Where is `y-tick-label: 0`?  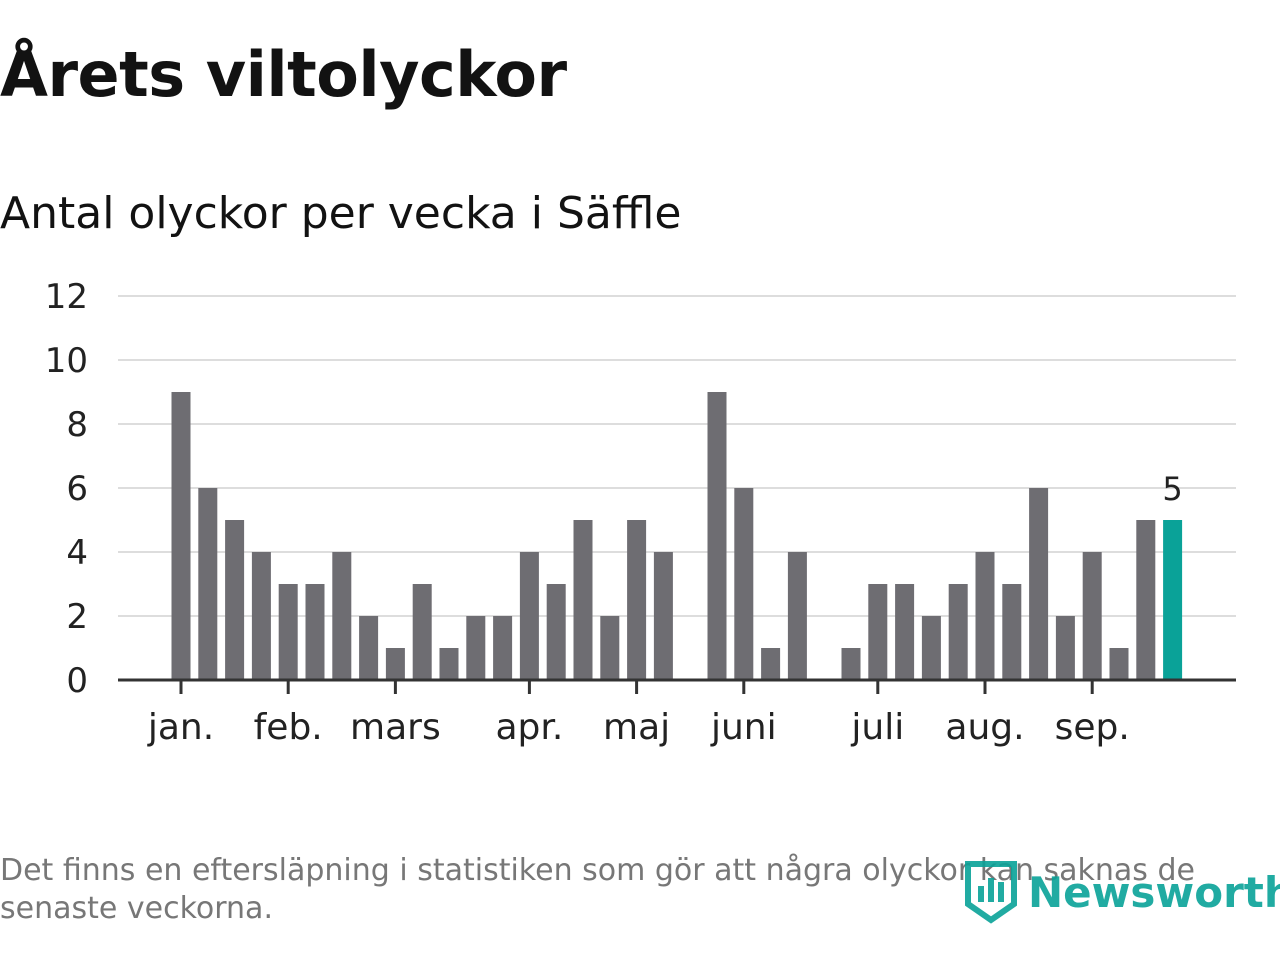 y-tick-label: 0 is located at coordinates (77, 681).